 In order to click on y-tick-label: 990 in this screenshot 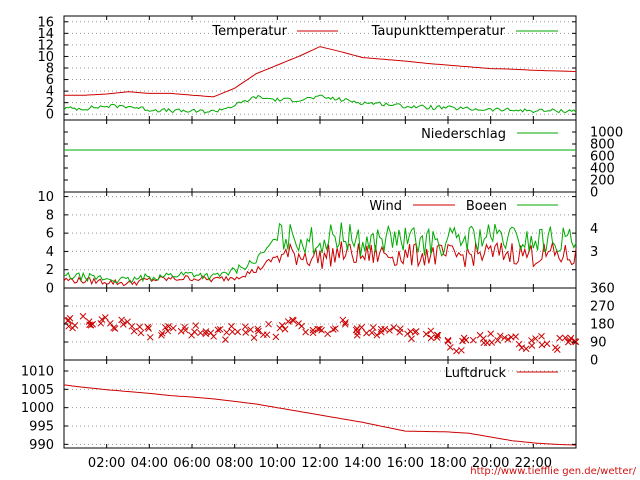, I will do `click(41, 445)`.